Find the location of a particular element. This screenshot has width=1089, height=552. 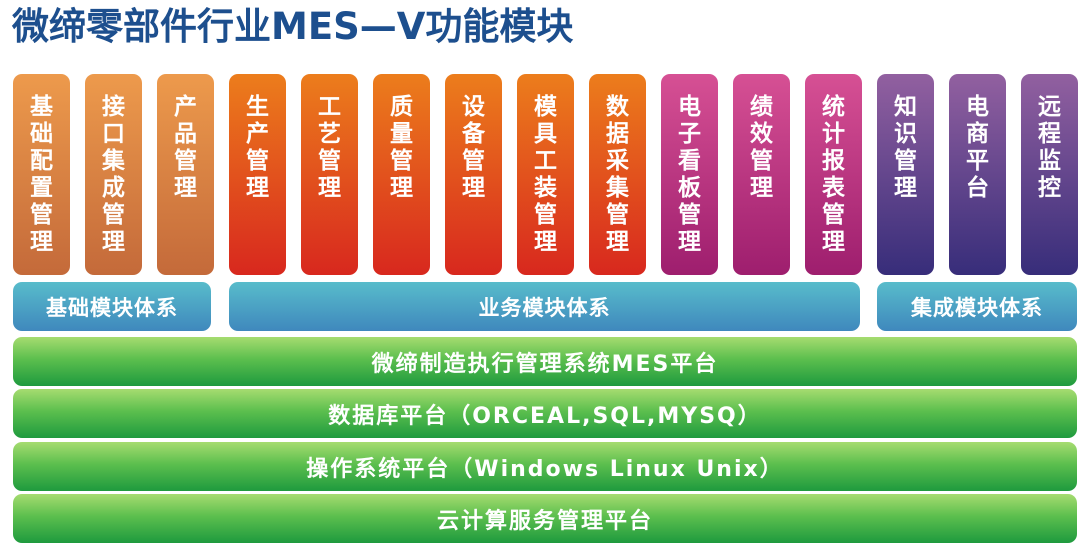

module-column: 基础配置管理 is located at coordinates (41, 174).